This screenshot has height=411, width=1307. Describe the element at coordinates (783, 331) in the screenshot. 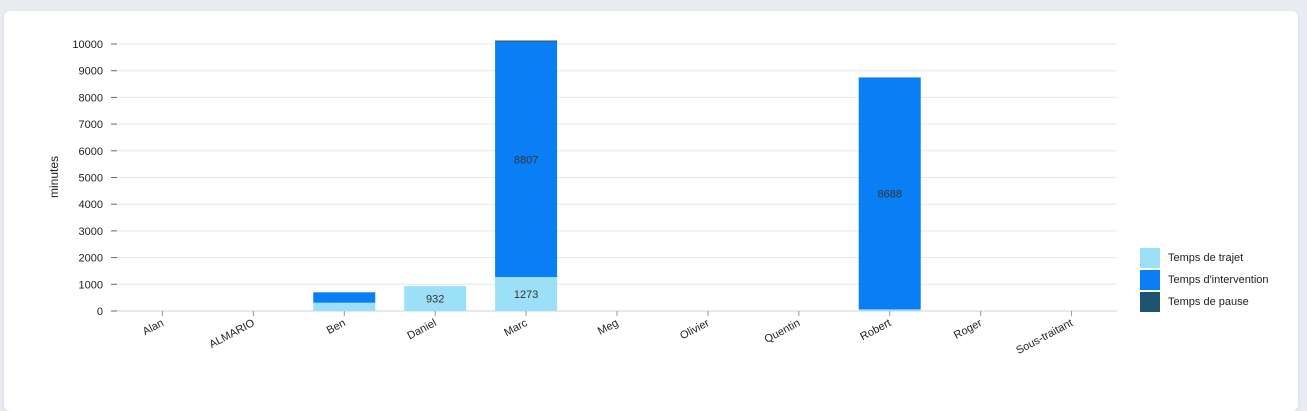

I see `x-tick-label: Quentin` at that location.